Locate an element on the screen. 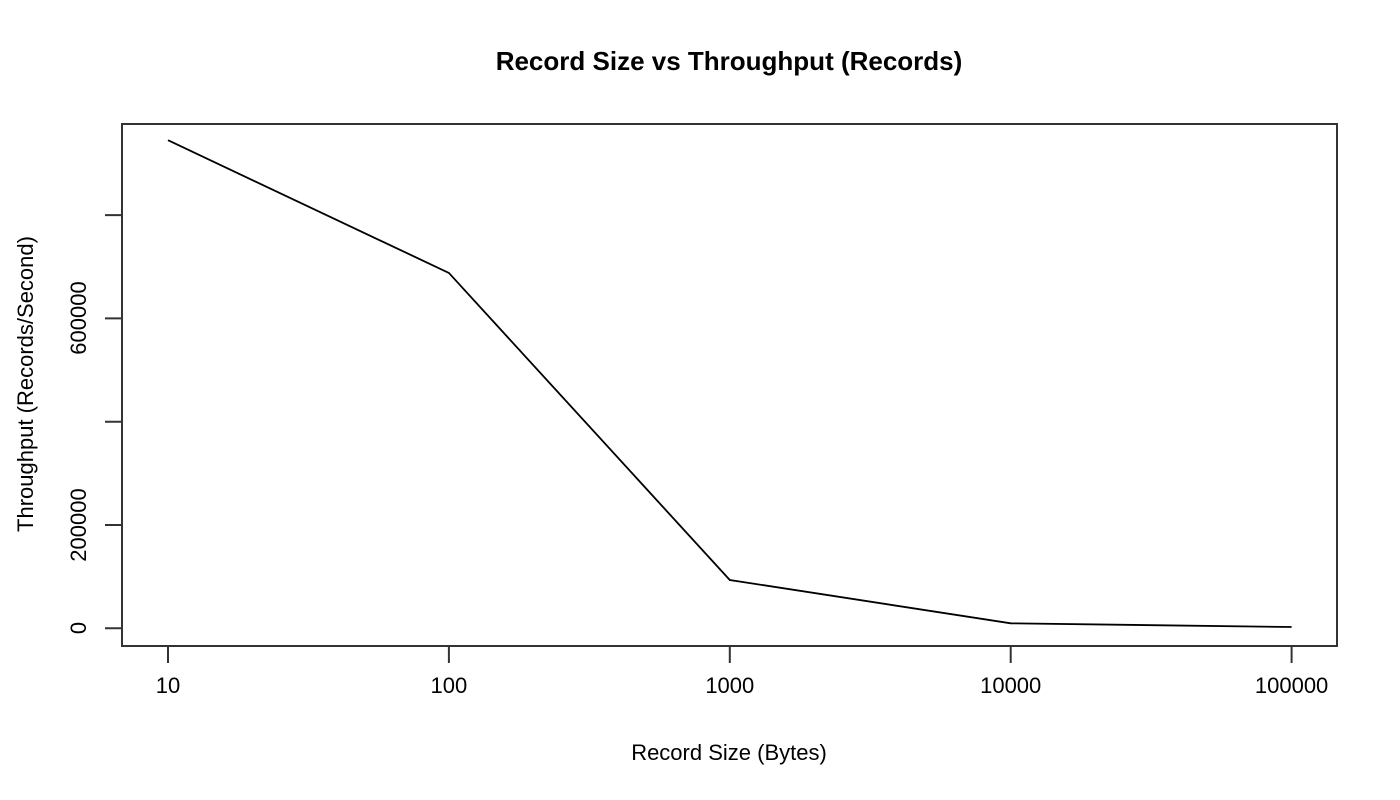 The height and width of the screenshot is (800, 1400). y-tick-label: 600000 is located at coordinates (78, 318).